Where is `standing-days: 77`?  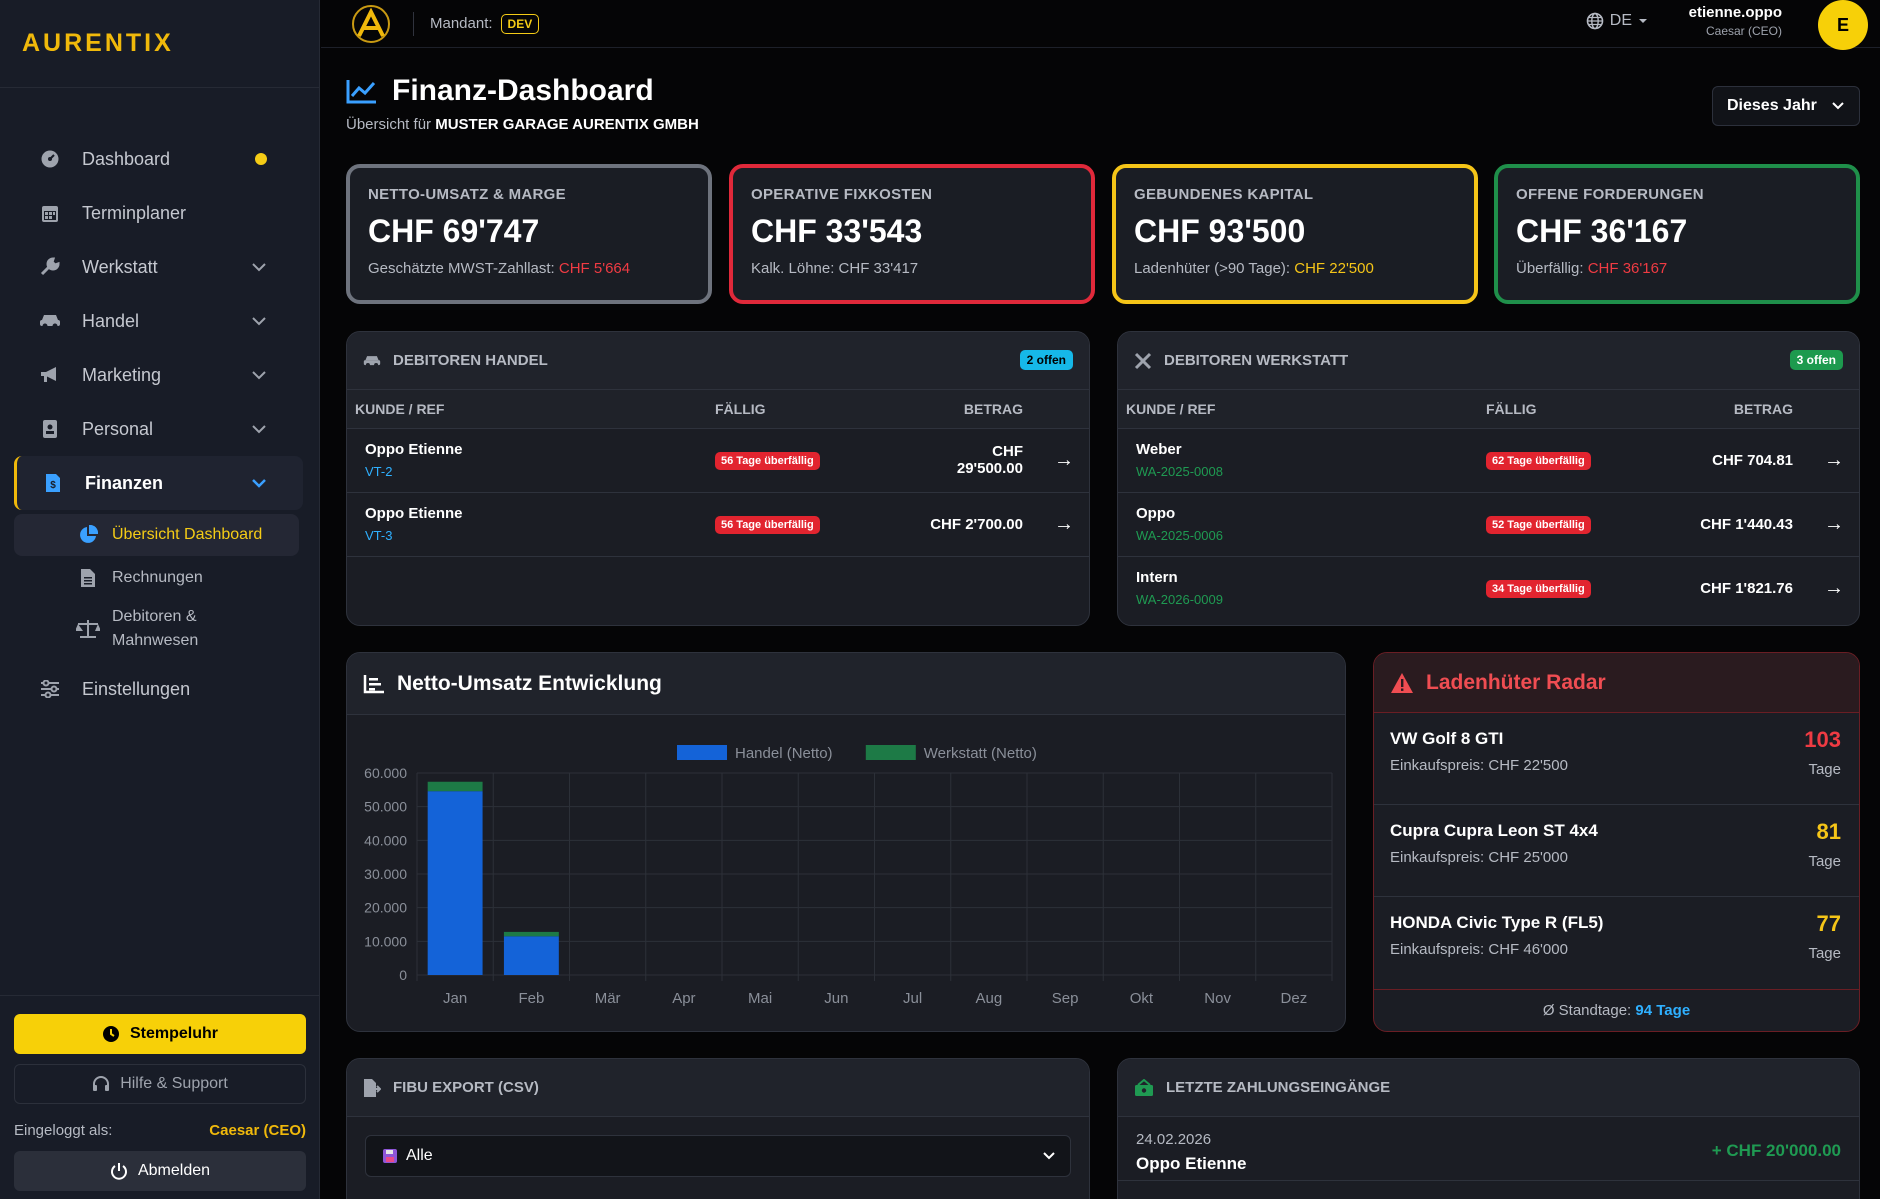 standing-days: 77 is located at coordinates (1828, 923).